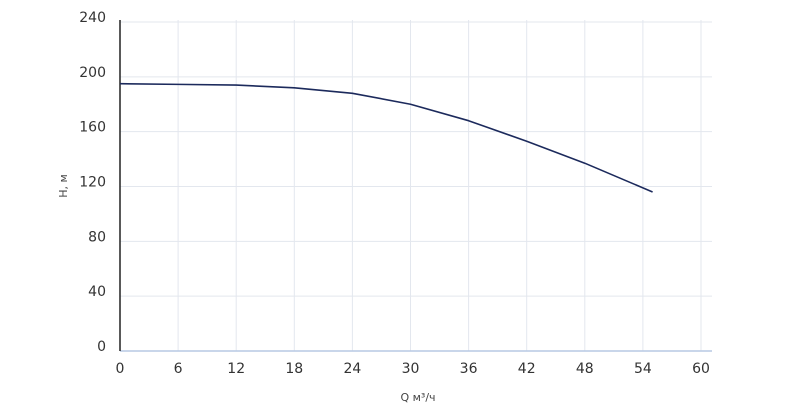 The image size is (800, 408). Describe the element at coordinates (92, 18) in the screenshot. I see `y-tick-label: 240` at that location.